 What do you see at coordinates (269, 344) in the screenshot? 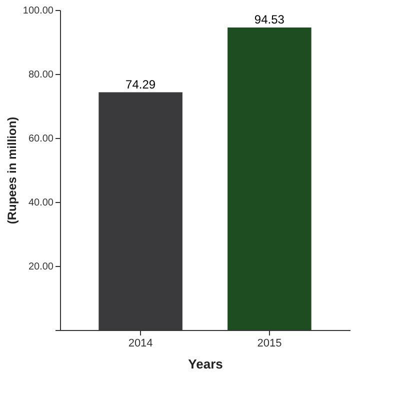
I see `x-tick-label: 2015` at bounding box center [269, 344].